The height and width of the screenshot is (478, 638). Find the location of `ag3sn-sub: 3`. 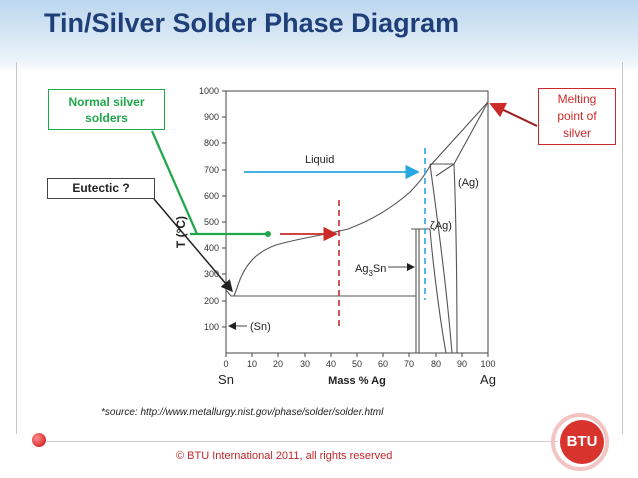

ag3sn-sub: 3 is located at coordinates (370, 273).